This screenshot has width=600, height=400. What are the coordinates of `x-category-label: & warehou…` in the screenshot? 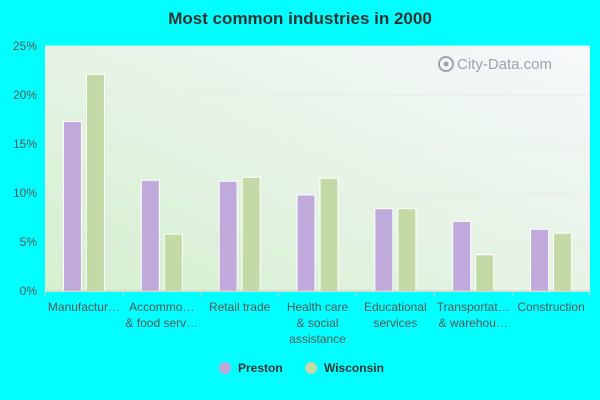 It's located at (473, 323).